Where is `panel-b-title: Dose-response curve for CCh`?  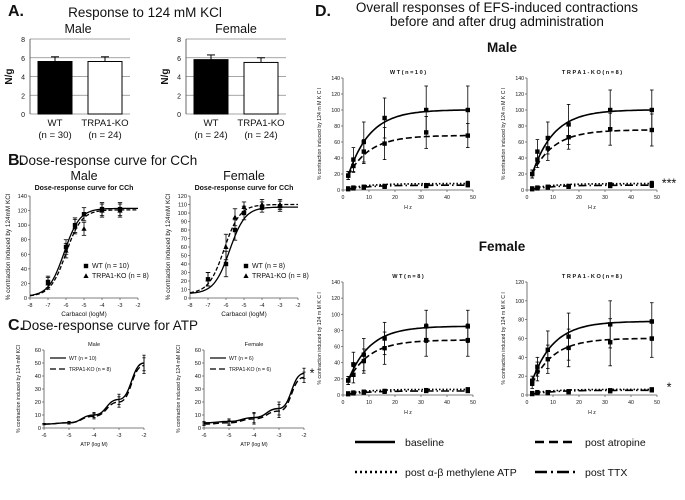
panel-b-title: Dose-response curve for CCh is located at coordinates (108, 160).